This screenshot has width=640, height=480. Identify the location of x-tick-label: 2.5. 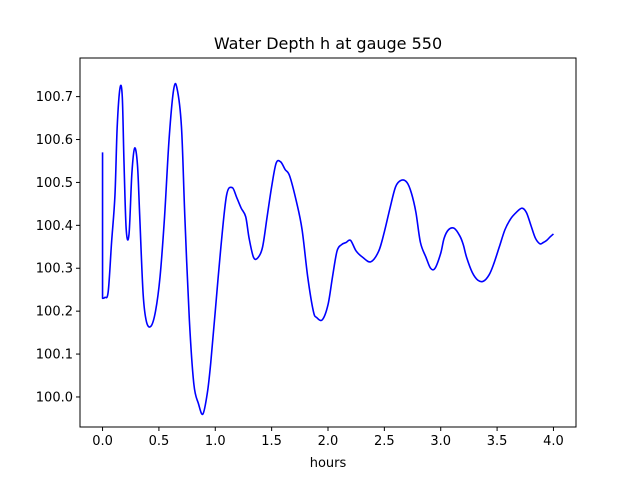
(384, 441).